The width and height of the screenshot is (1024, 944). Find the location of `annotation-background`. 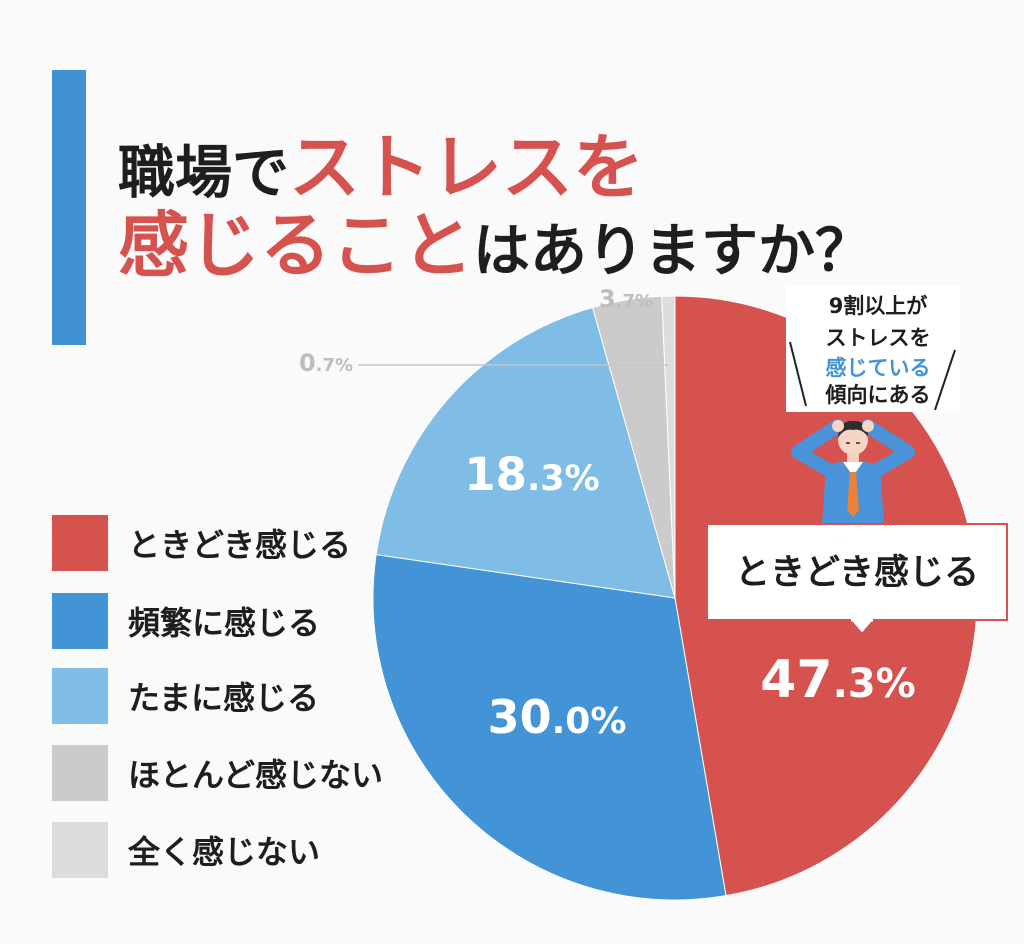

annotation-background is located at coordinates (873, 349).